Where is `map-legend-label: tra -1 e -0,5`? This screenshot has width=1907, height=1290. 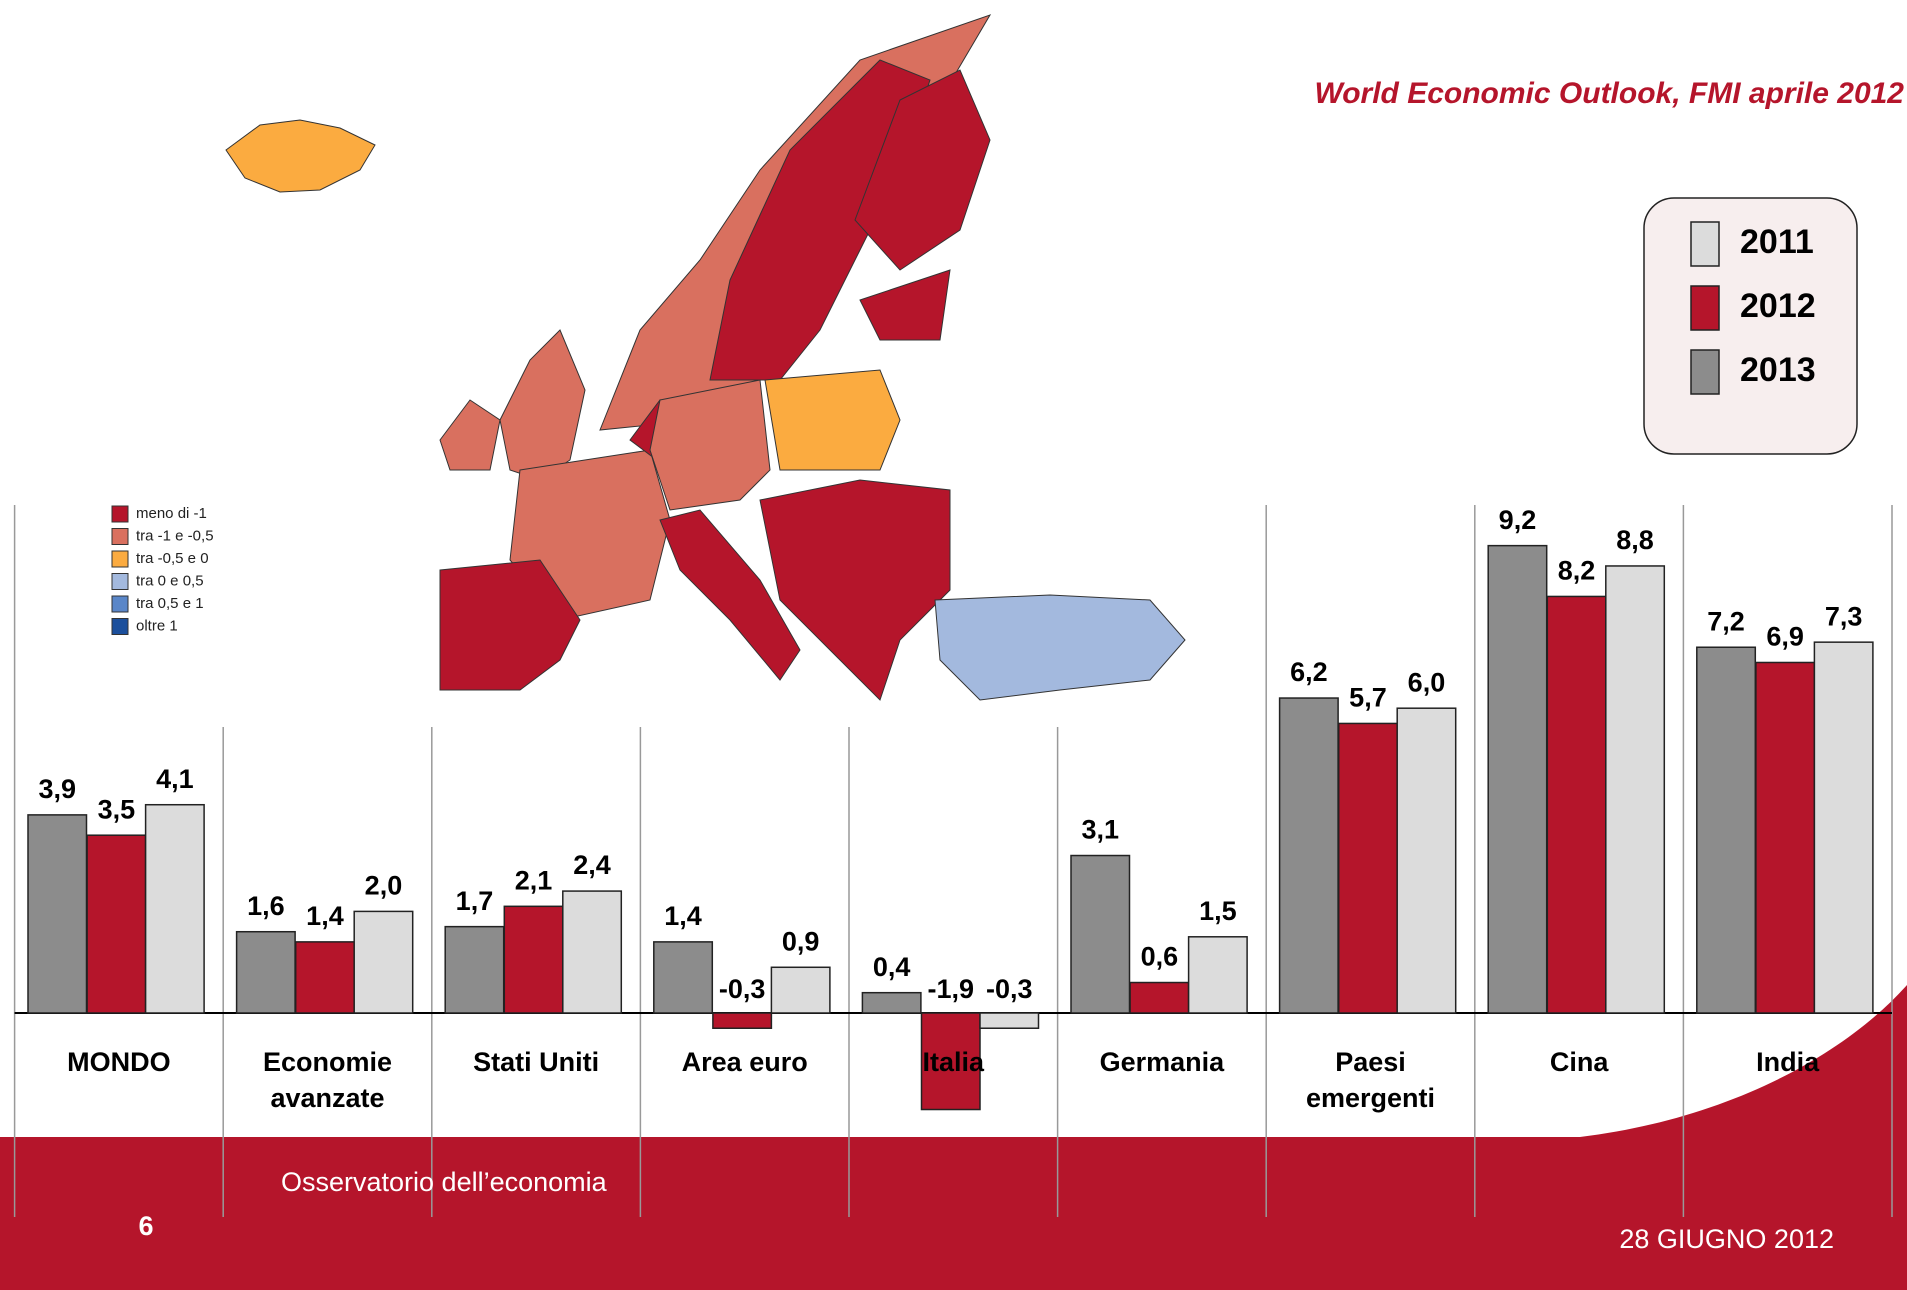
map-legend-label: tra -1 e -0,5 is located at coordinates (175, 535).